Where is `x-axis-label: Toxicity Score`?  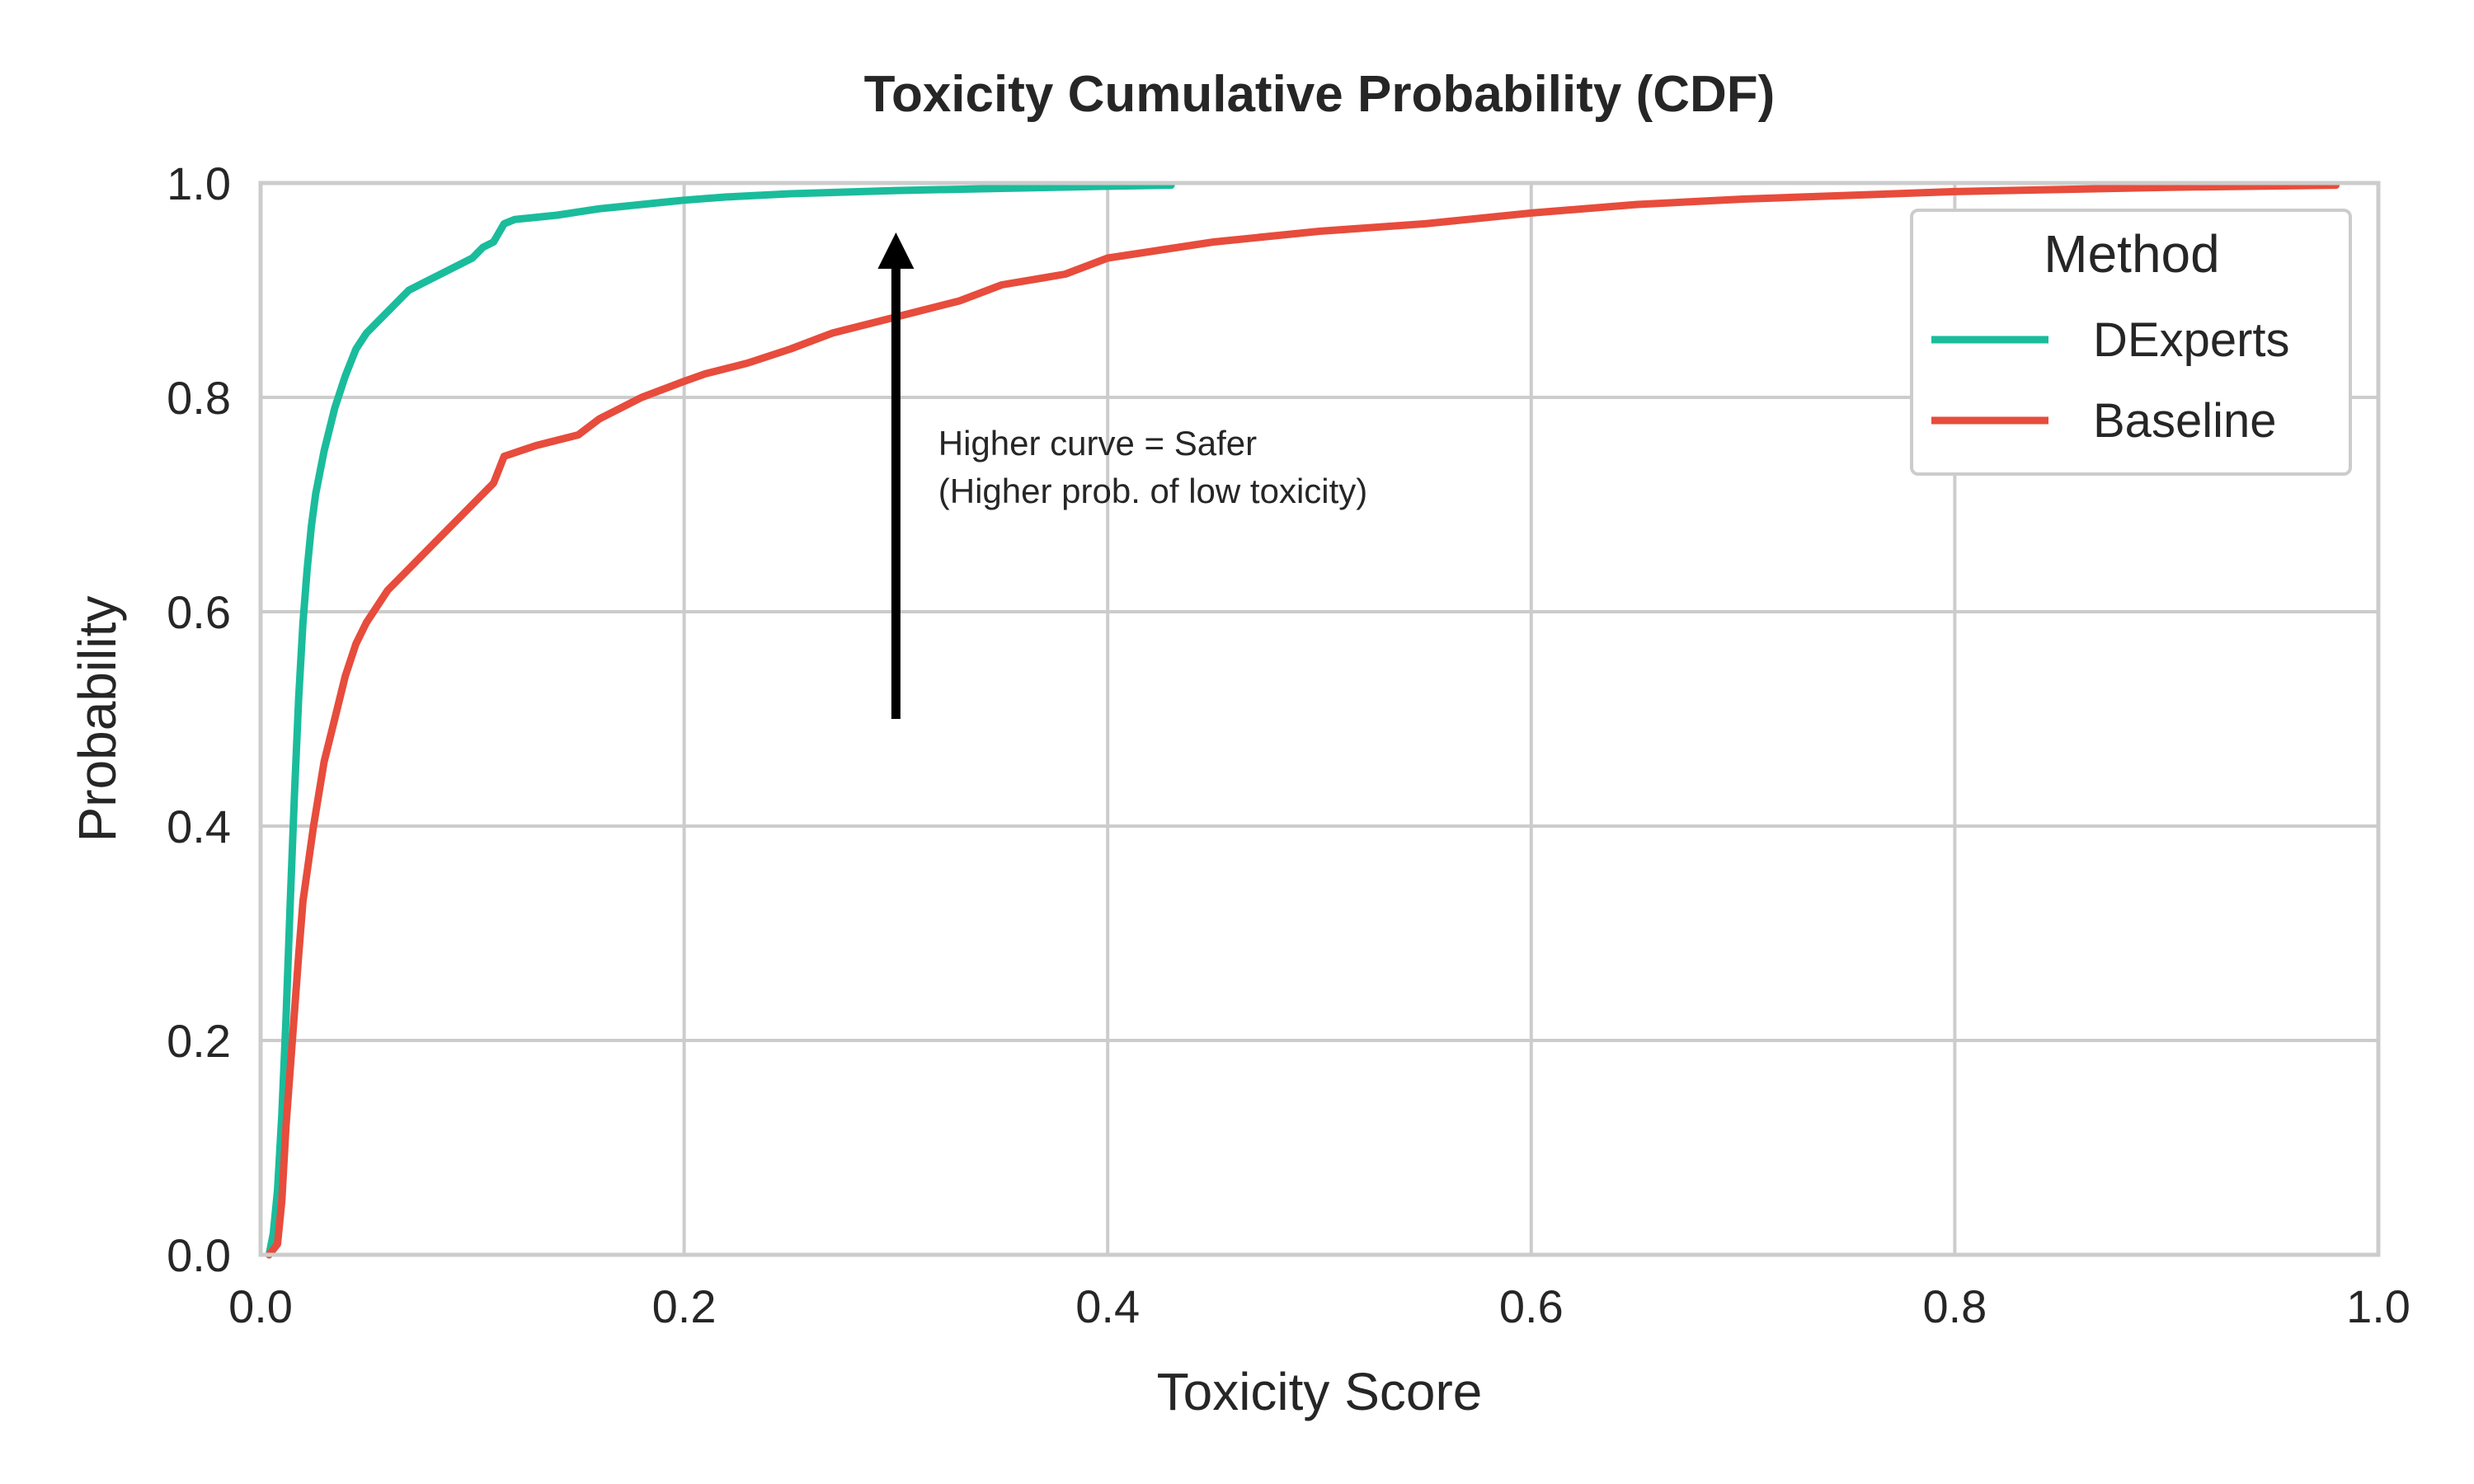
x-axis-label: Toxicity Score is located at coordinates (1320, 1391).